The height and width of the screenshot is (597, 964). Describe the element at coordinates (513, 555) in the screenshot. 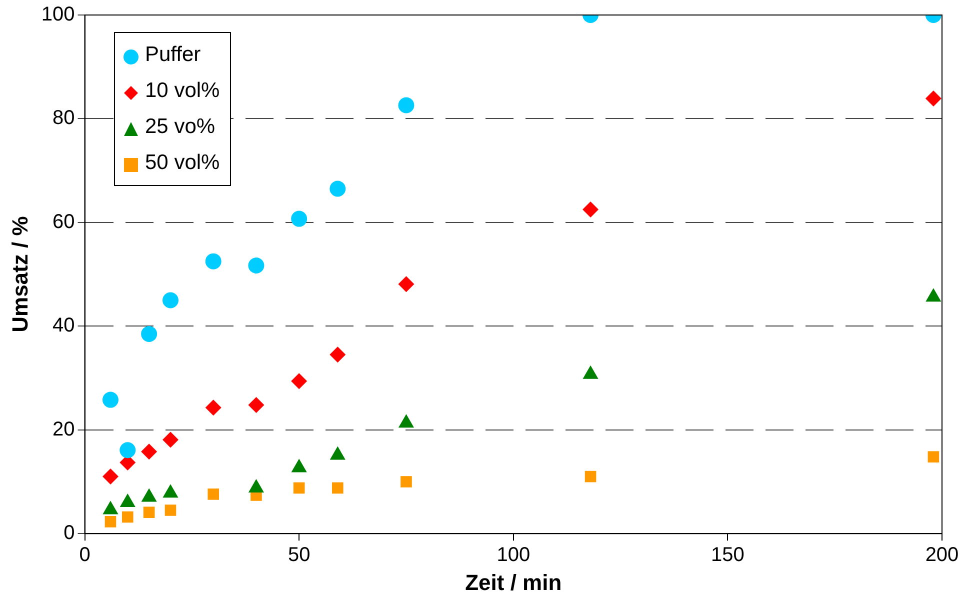

I see `x-tick-label: 100` at that location.